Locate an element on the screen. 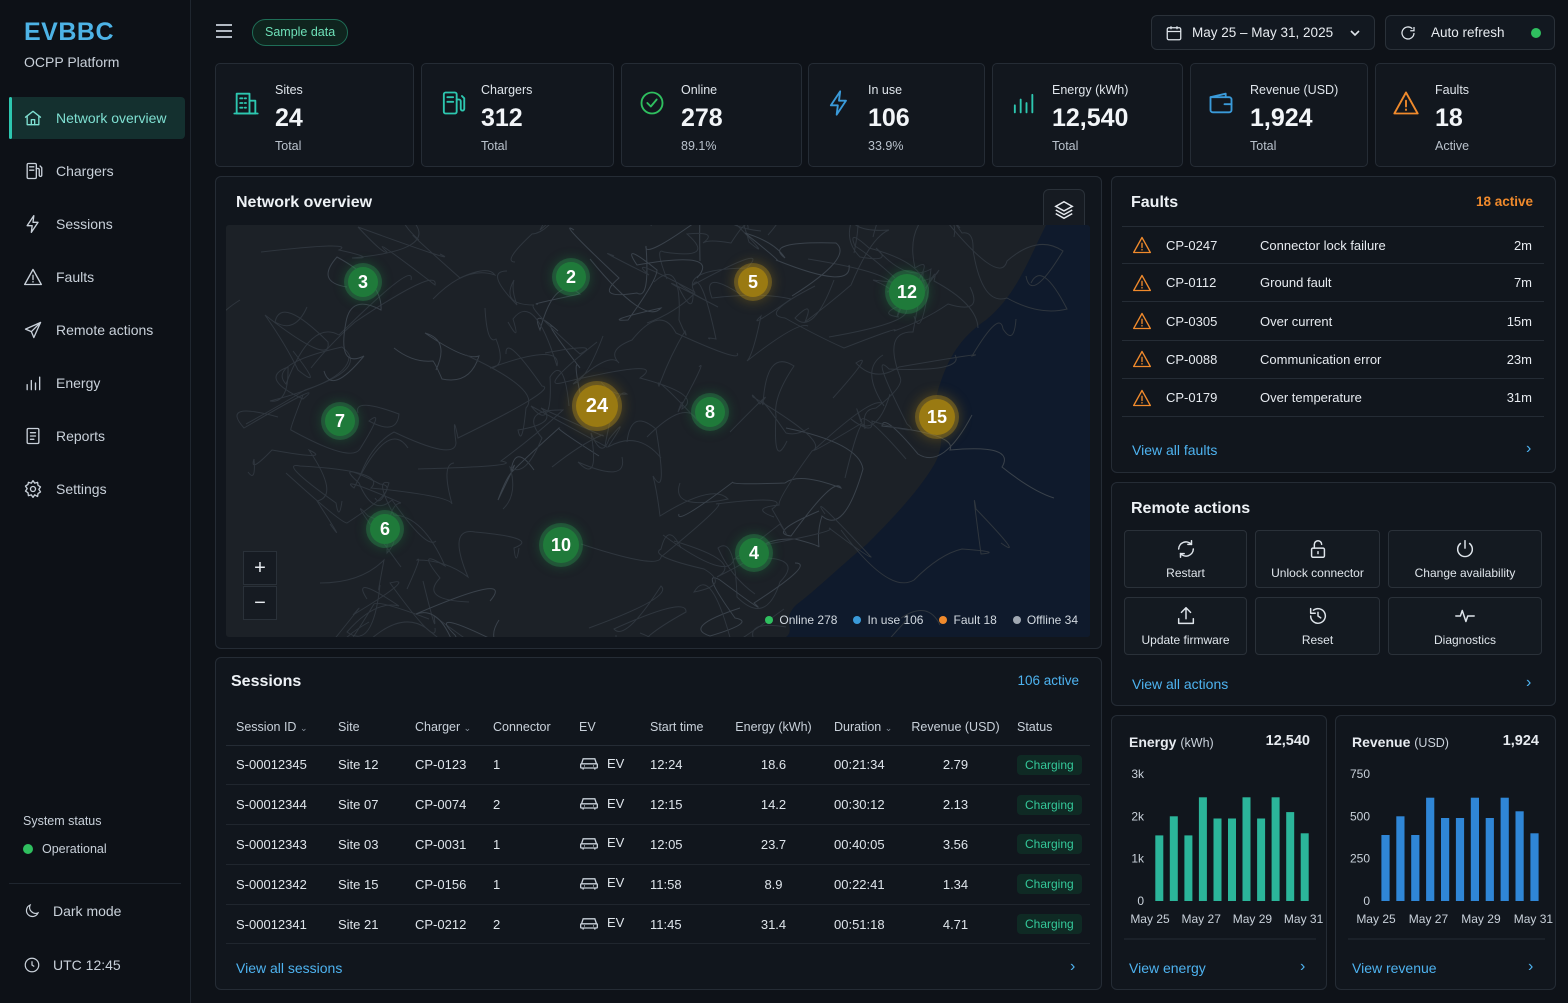  fault-list-item: CP-0305 Over current 15m is located at coordinates (1333, 322).